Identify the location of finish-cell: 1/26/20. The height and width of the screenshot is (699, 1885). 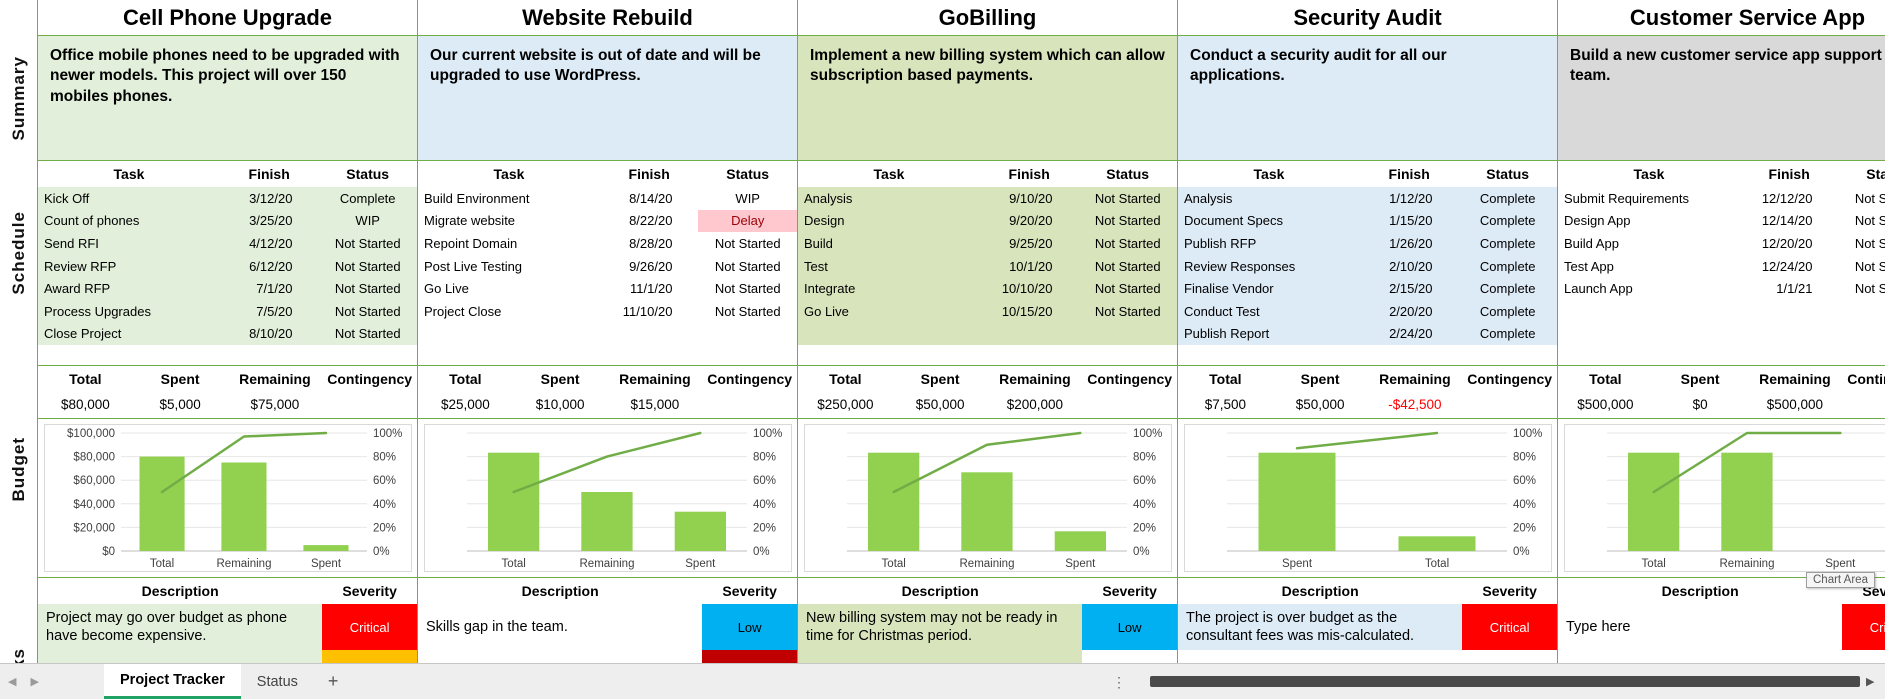
(1411, 243).